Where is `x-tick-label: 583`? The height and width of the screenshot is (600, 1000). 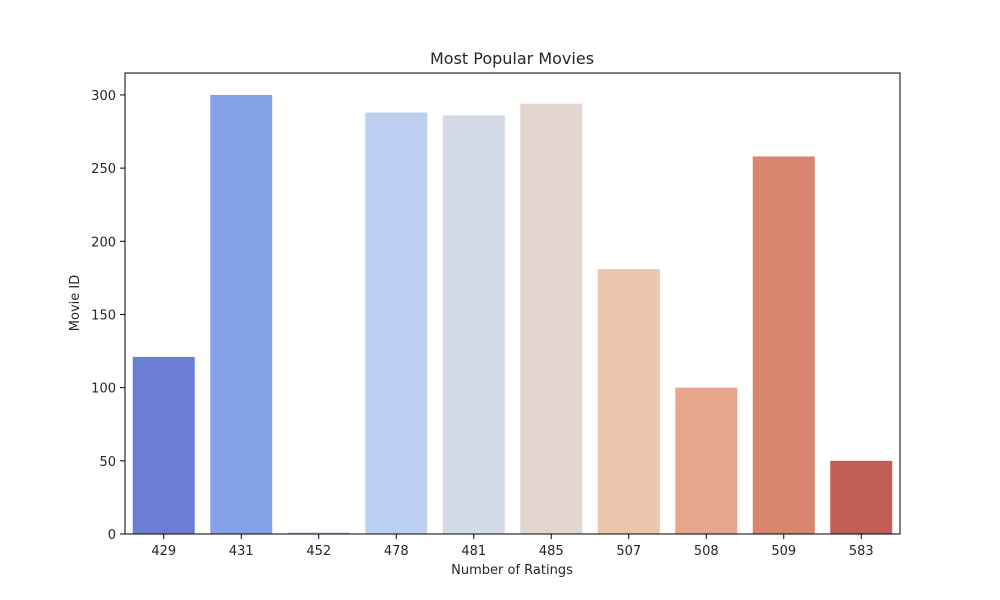 x-tick-label: 583 is located at coordinates (861, 551).